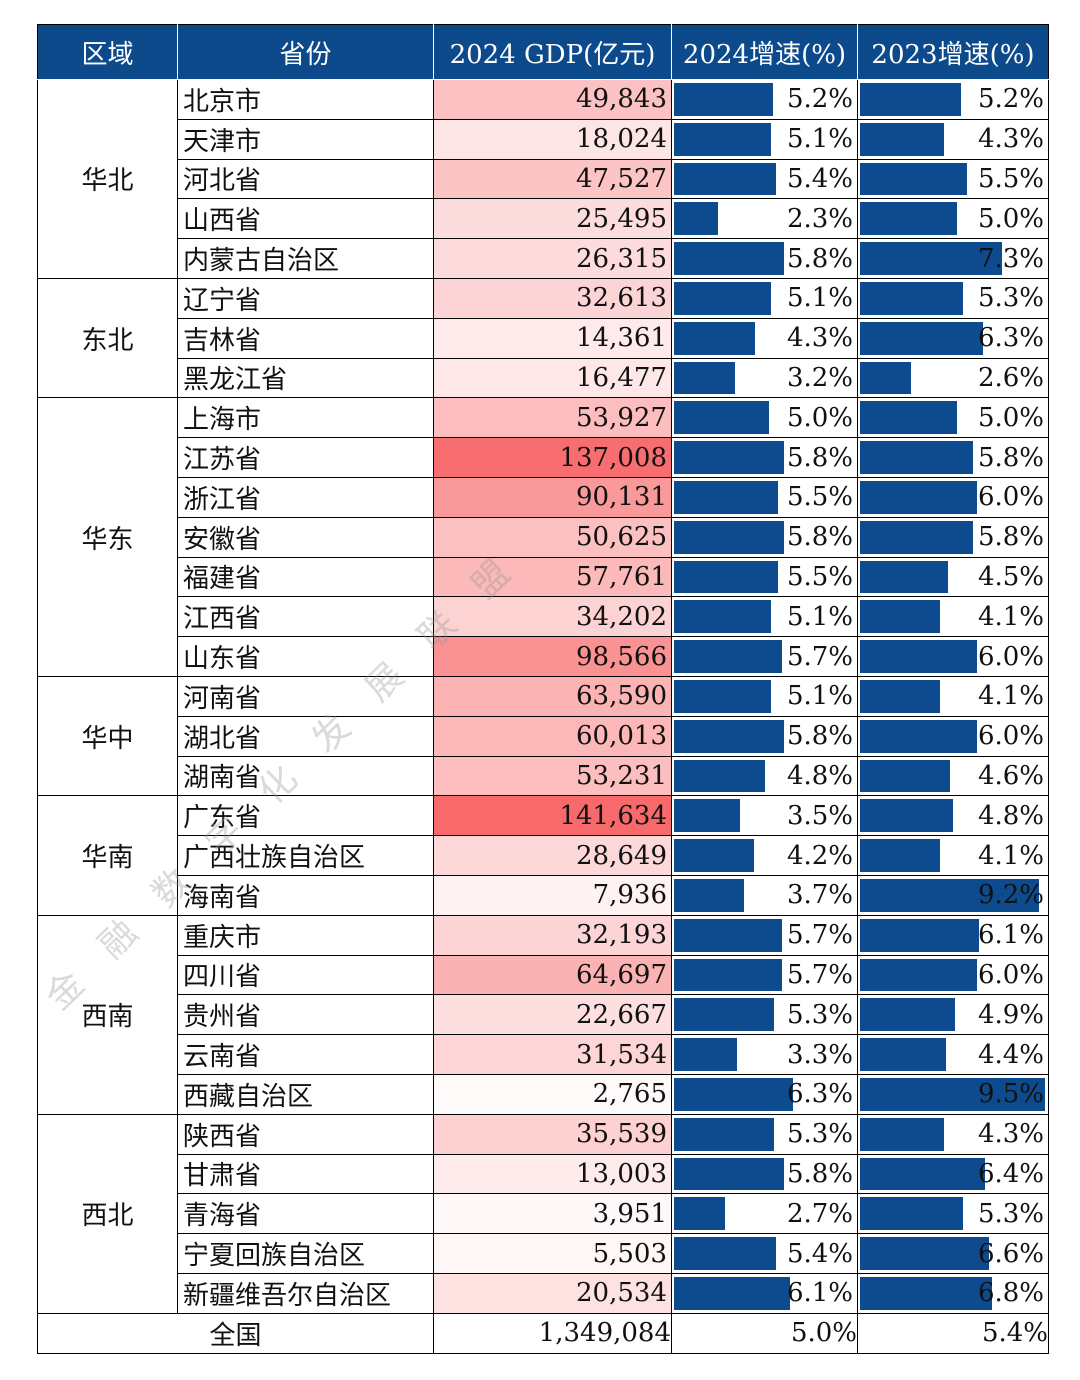 This screenshot has height=1380, width=1080. I want to click on table-row: 河北省 47,527 5.4% 5.5%, so click(543, 179).